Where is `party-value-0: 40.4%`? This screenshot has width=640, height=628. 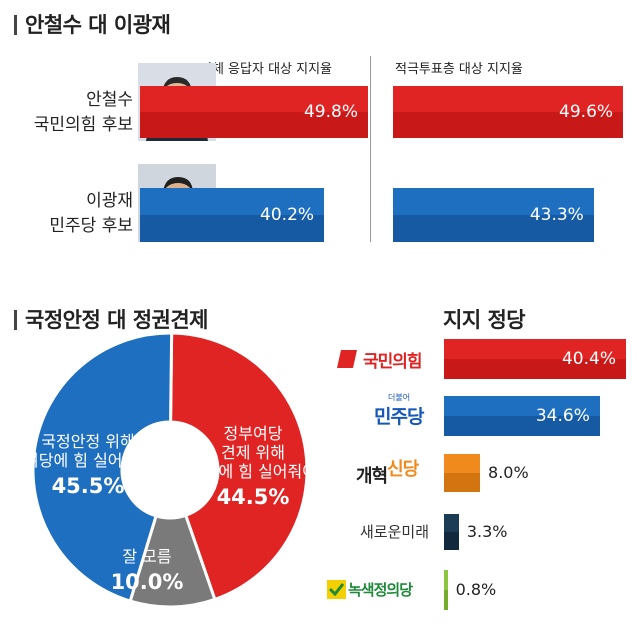 party-value-0: 40.4% is located at coordinates (588, 359).